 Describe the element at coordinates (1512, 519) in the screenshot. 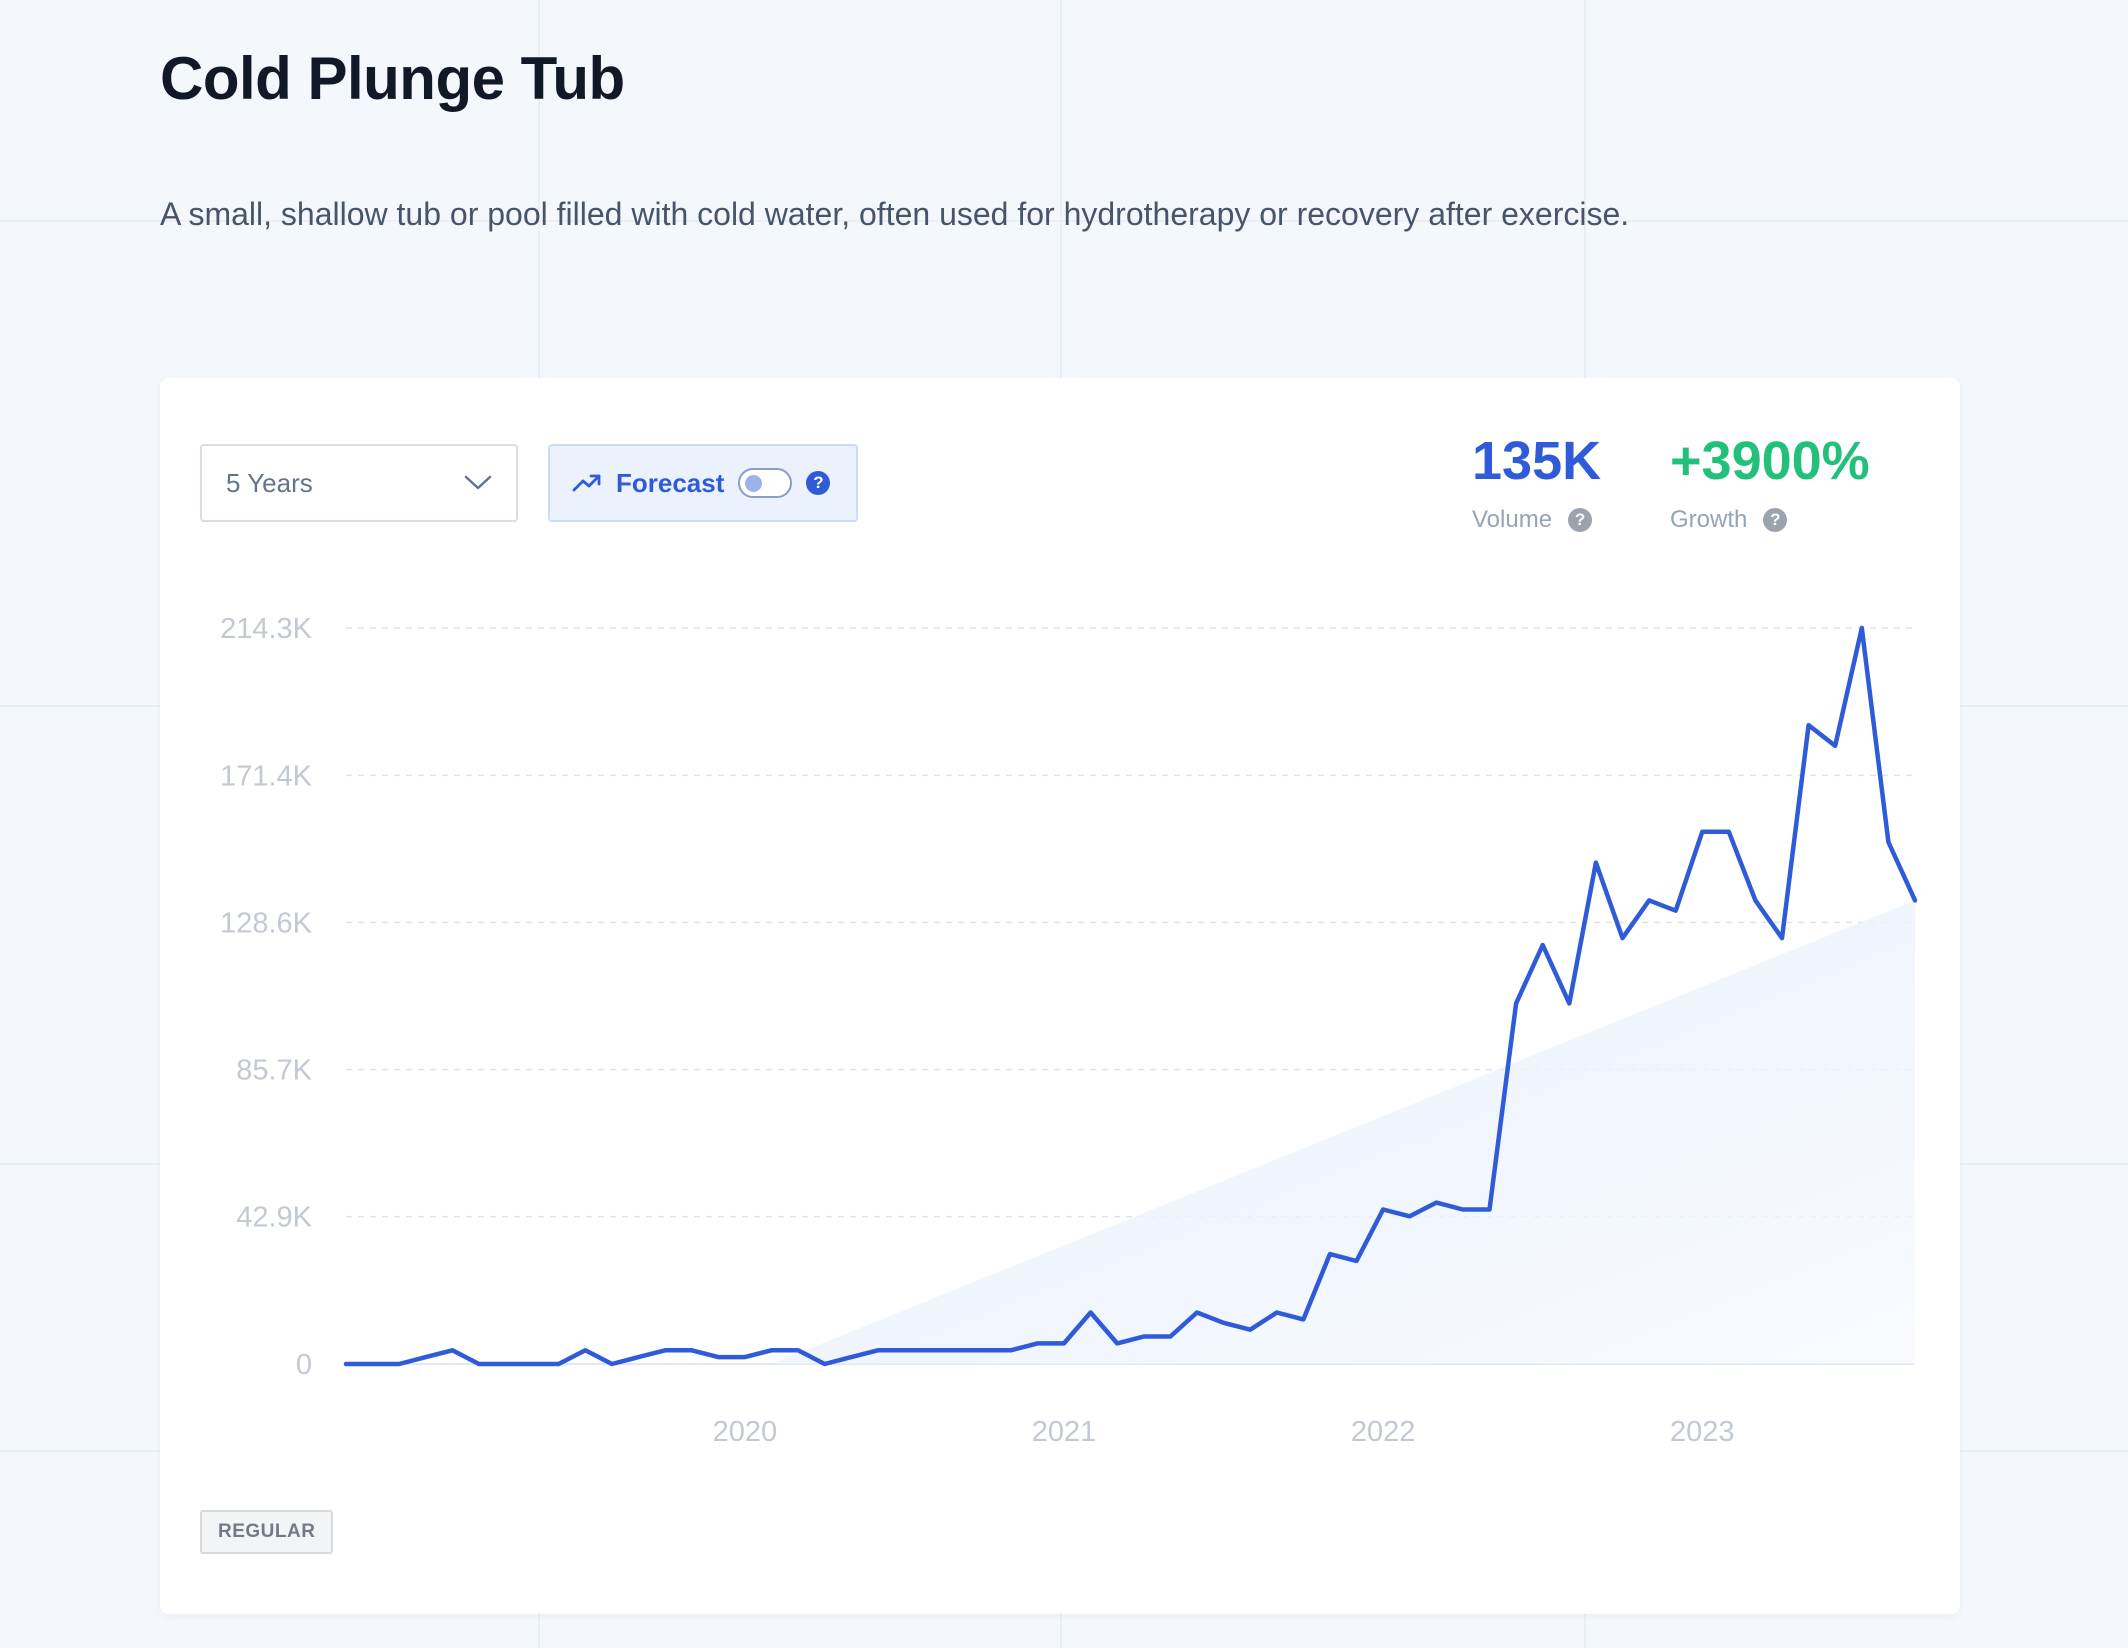

I see `volume-label: Volume` at that location.